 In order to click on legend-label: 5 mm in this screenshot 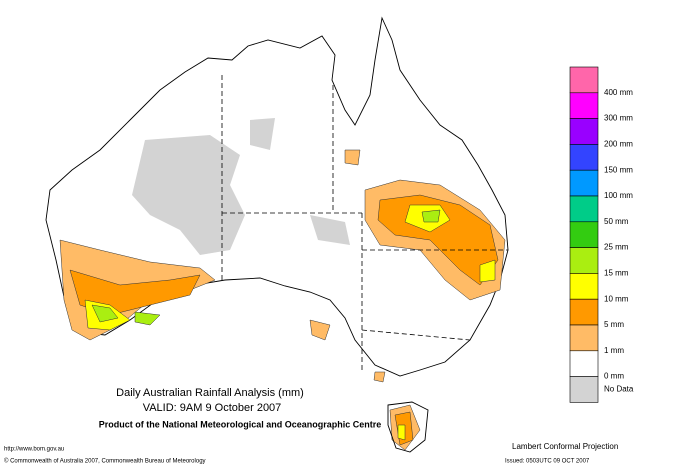, I will do `click(614, 324)`.